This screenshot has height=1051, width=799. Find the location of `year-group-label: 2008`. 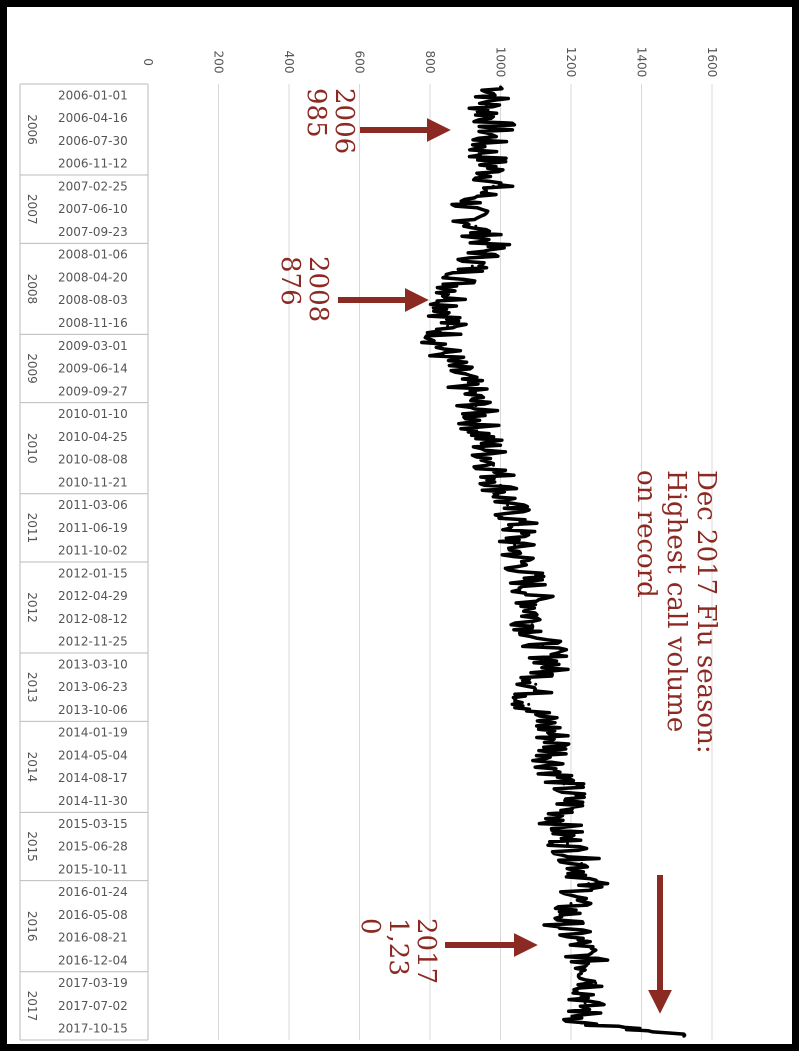

year-group-label: 2008 is located at coordinates (32, 289).